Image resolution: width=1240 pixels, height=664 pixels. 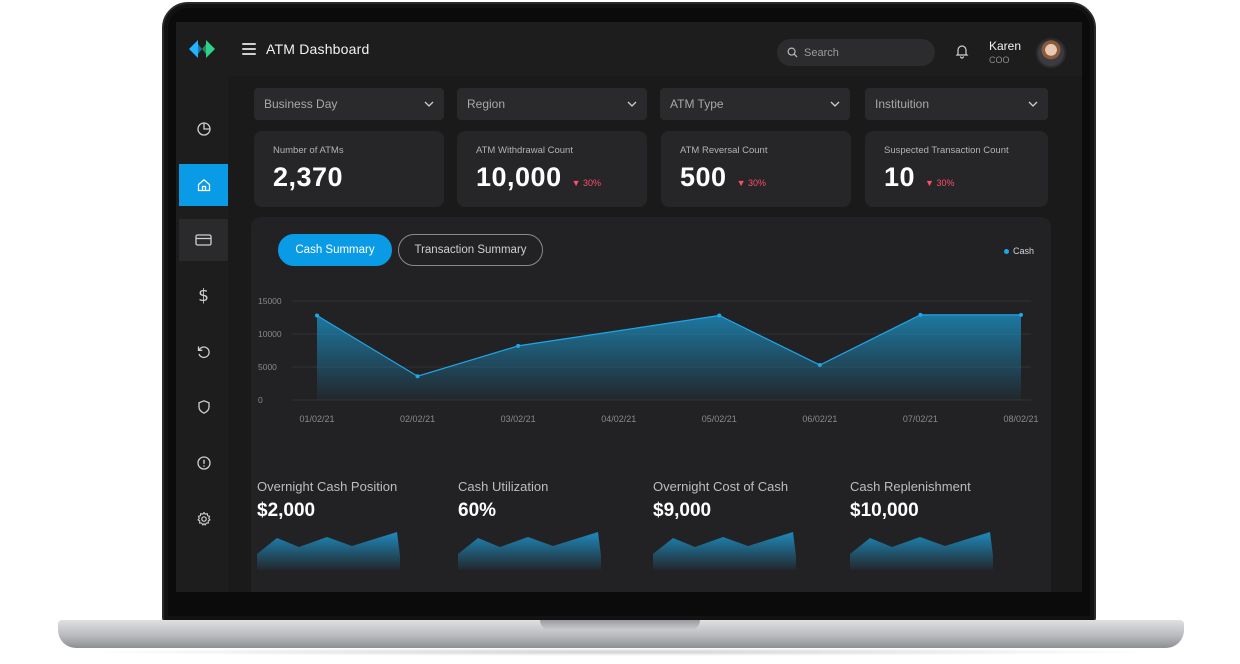 What do you see at coordinates (962, 51) in the screenshot?
I see `bell-icon` at bounding box center [962, 51].